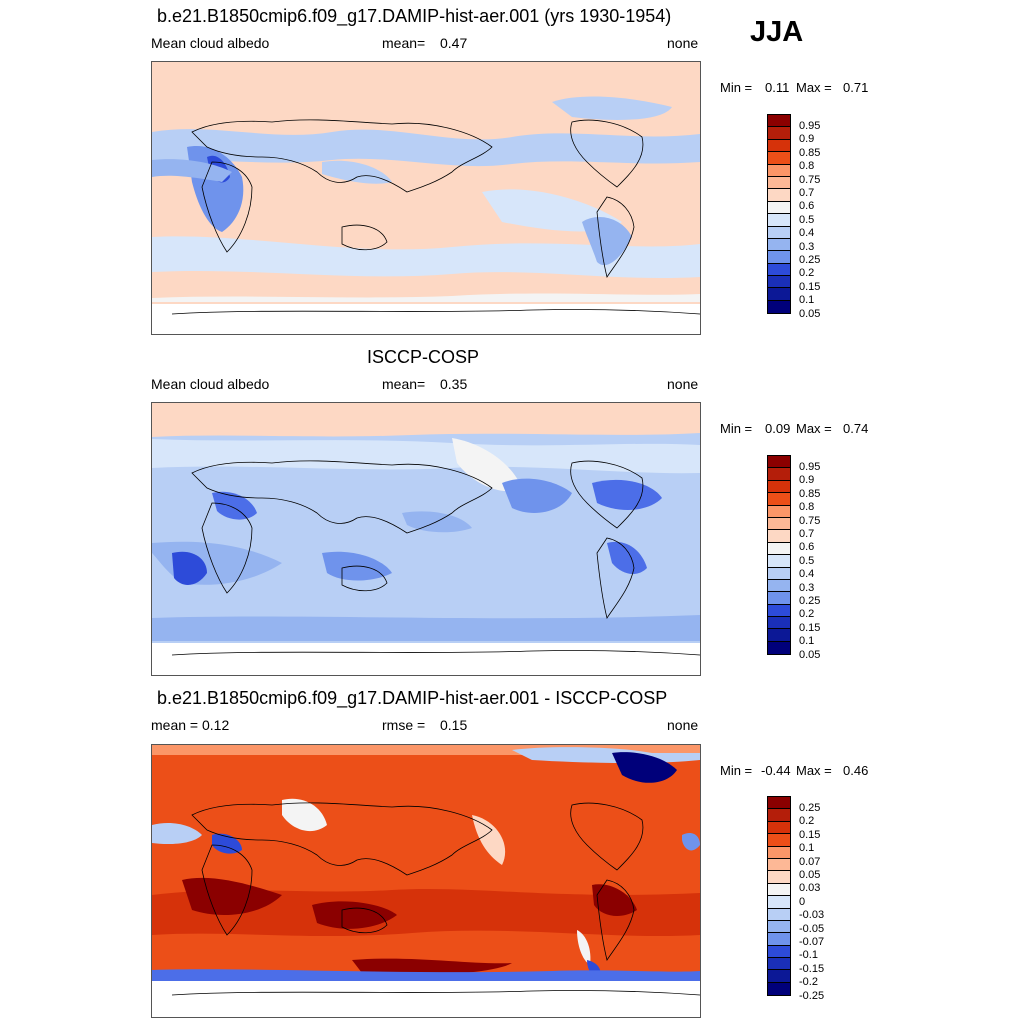  Describe the element at coordinates (404, 43) in the screenshot. I see `panel-1-mean-label: mean=` at that location.